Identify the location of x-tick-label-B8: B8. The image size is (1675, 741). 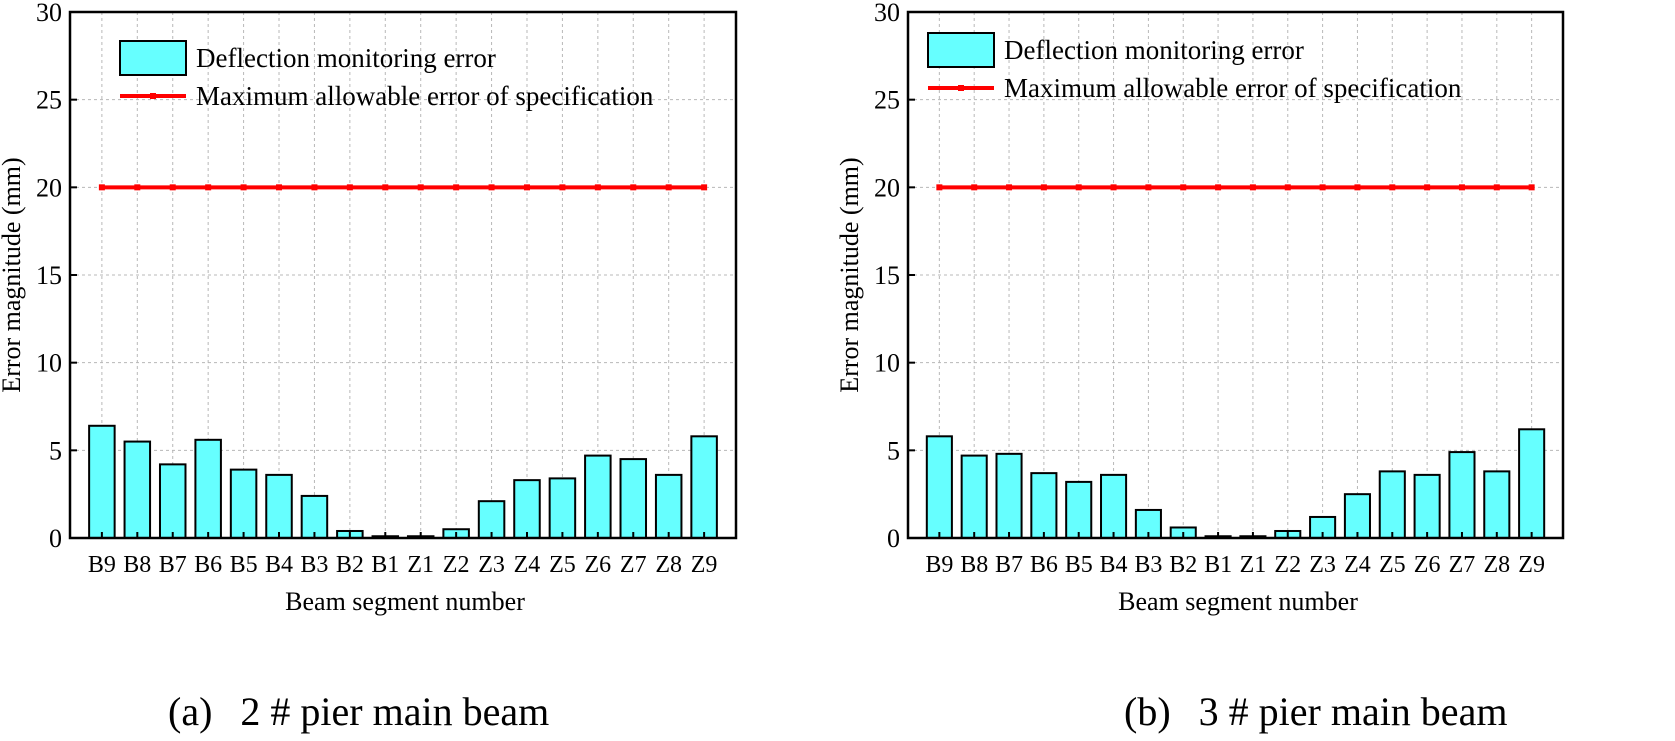
(137, 565).